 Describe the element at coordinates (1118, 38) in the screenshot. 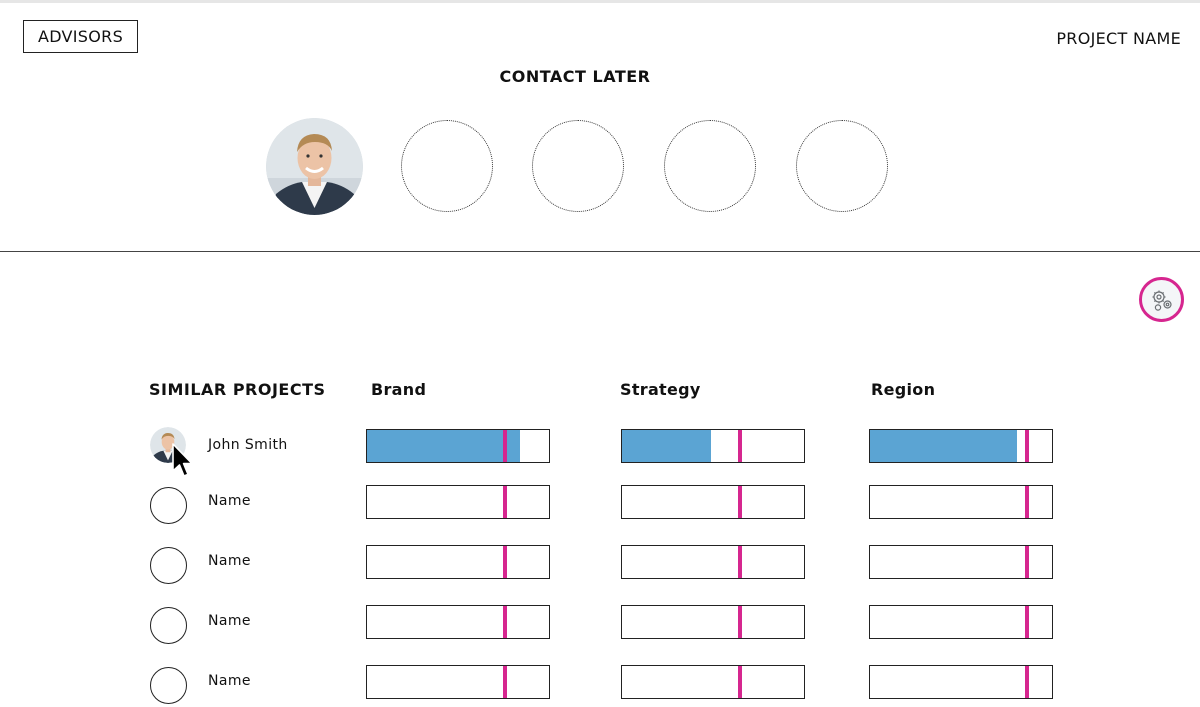

I see `project-name: PROJECT NAME` at that location.